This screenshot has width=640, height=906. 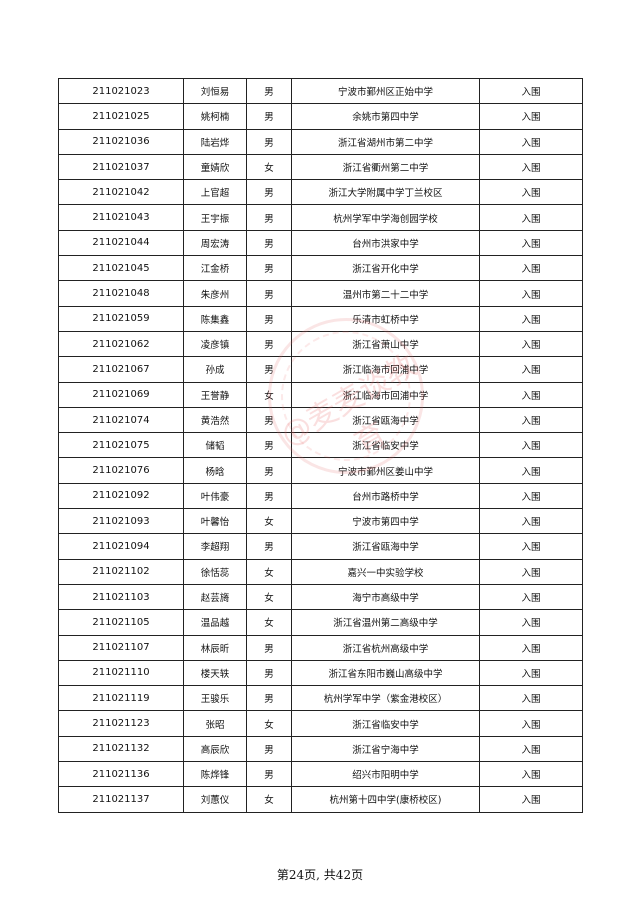 I want to click on name-cell: 凌彦镇, so click(x=215, y=344).